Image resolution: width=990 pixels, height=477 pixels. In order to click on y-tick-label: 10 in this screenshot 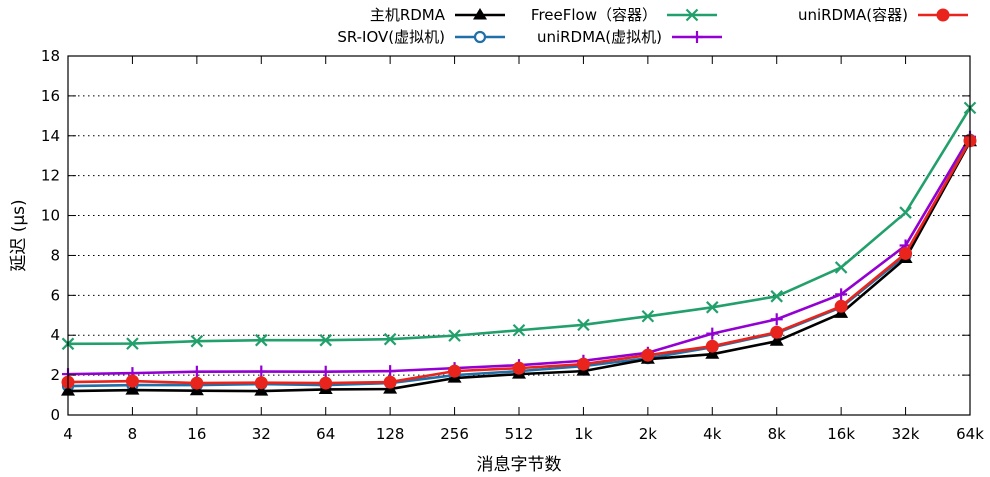, I will do `click(50, 216)`.